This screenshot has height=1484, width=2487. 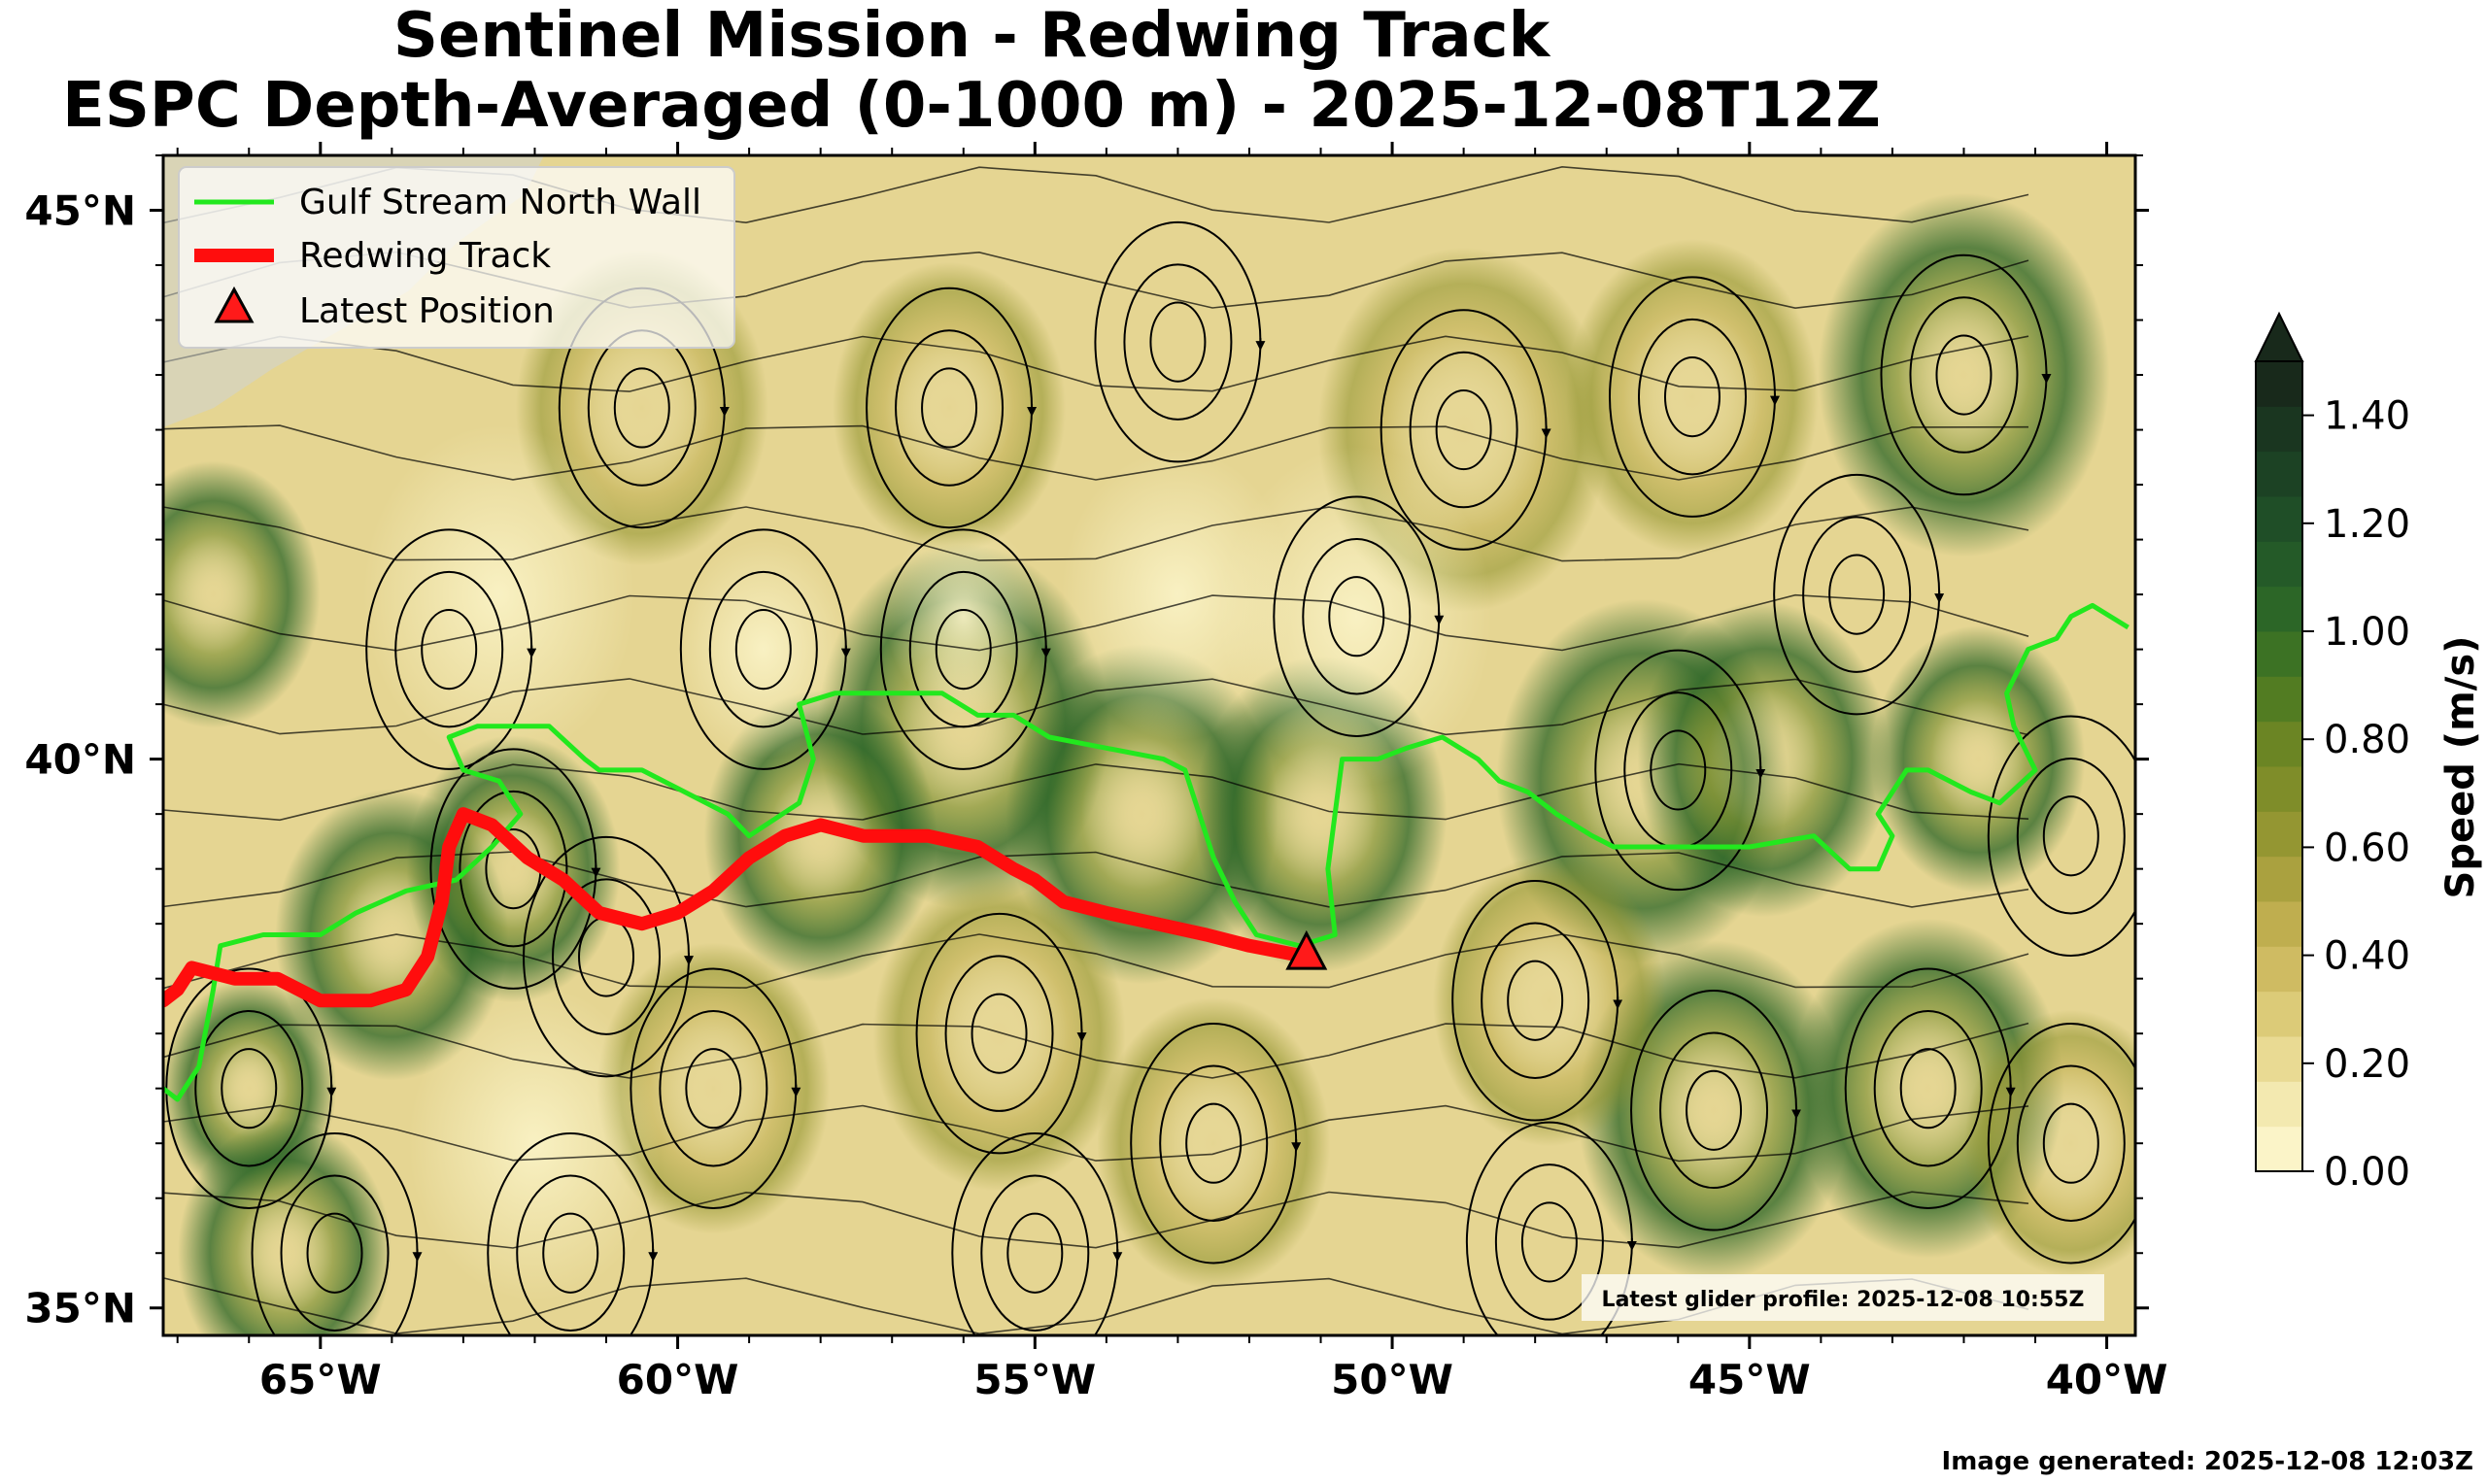 I want to click on lat-tick-label-1: 40°N, so click(x=80, y=760).